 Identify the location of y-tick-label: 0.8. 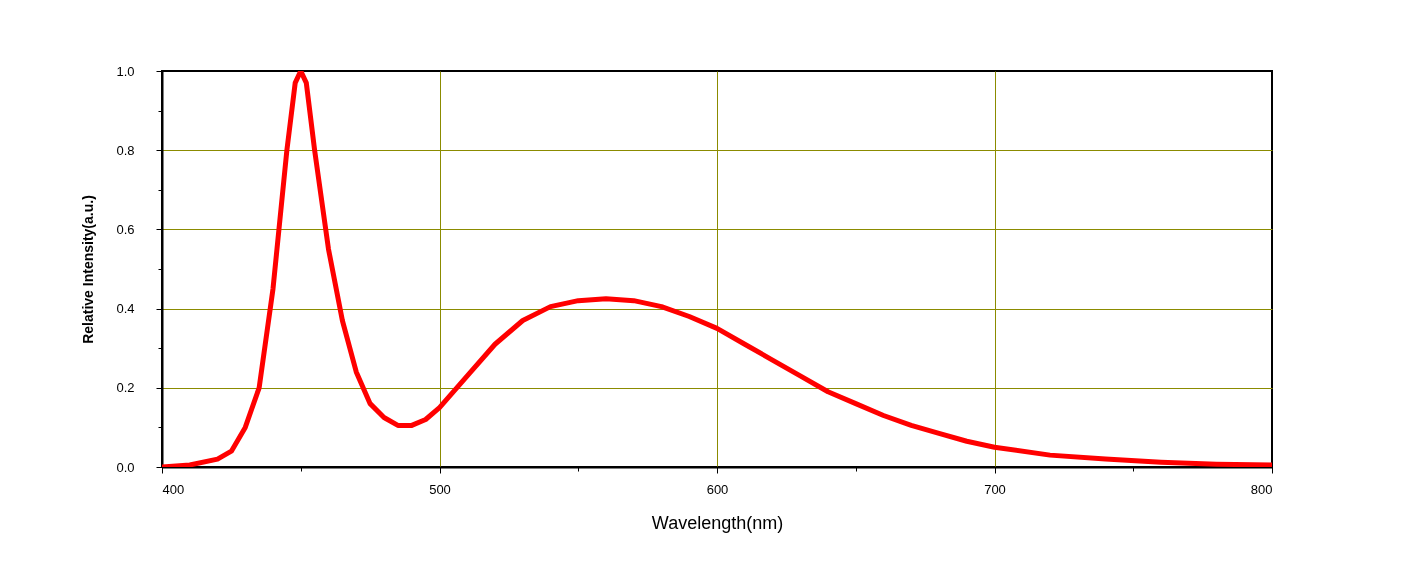
(125, 150).